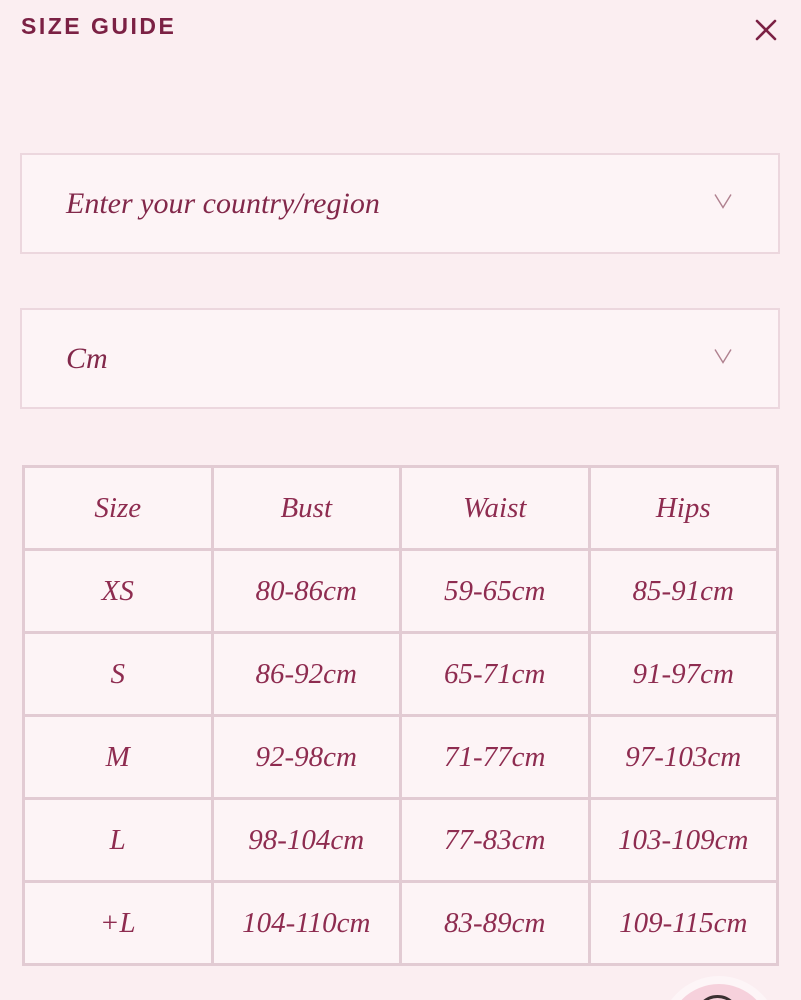  I want to click on table-row: +L 104-110cm 83-89cm 109-115cm, so click(400, 923).